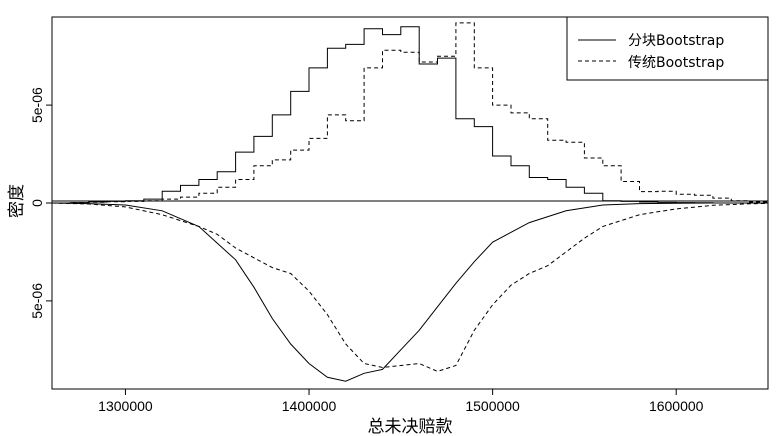  Describe the element at coordinates (37, 203) in the screenshot. I see `y-tick-label-1: 0` at that location.